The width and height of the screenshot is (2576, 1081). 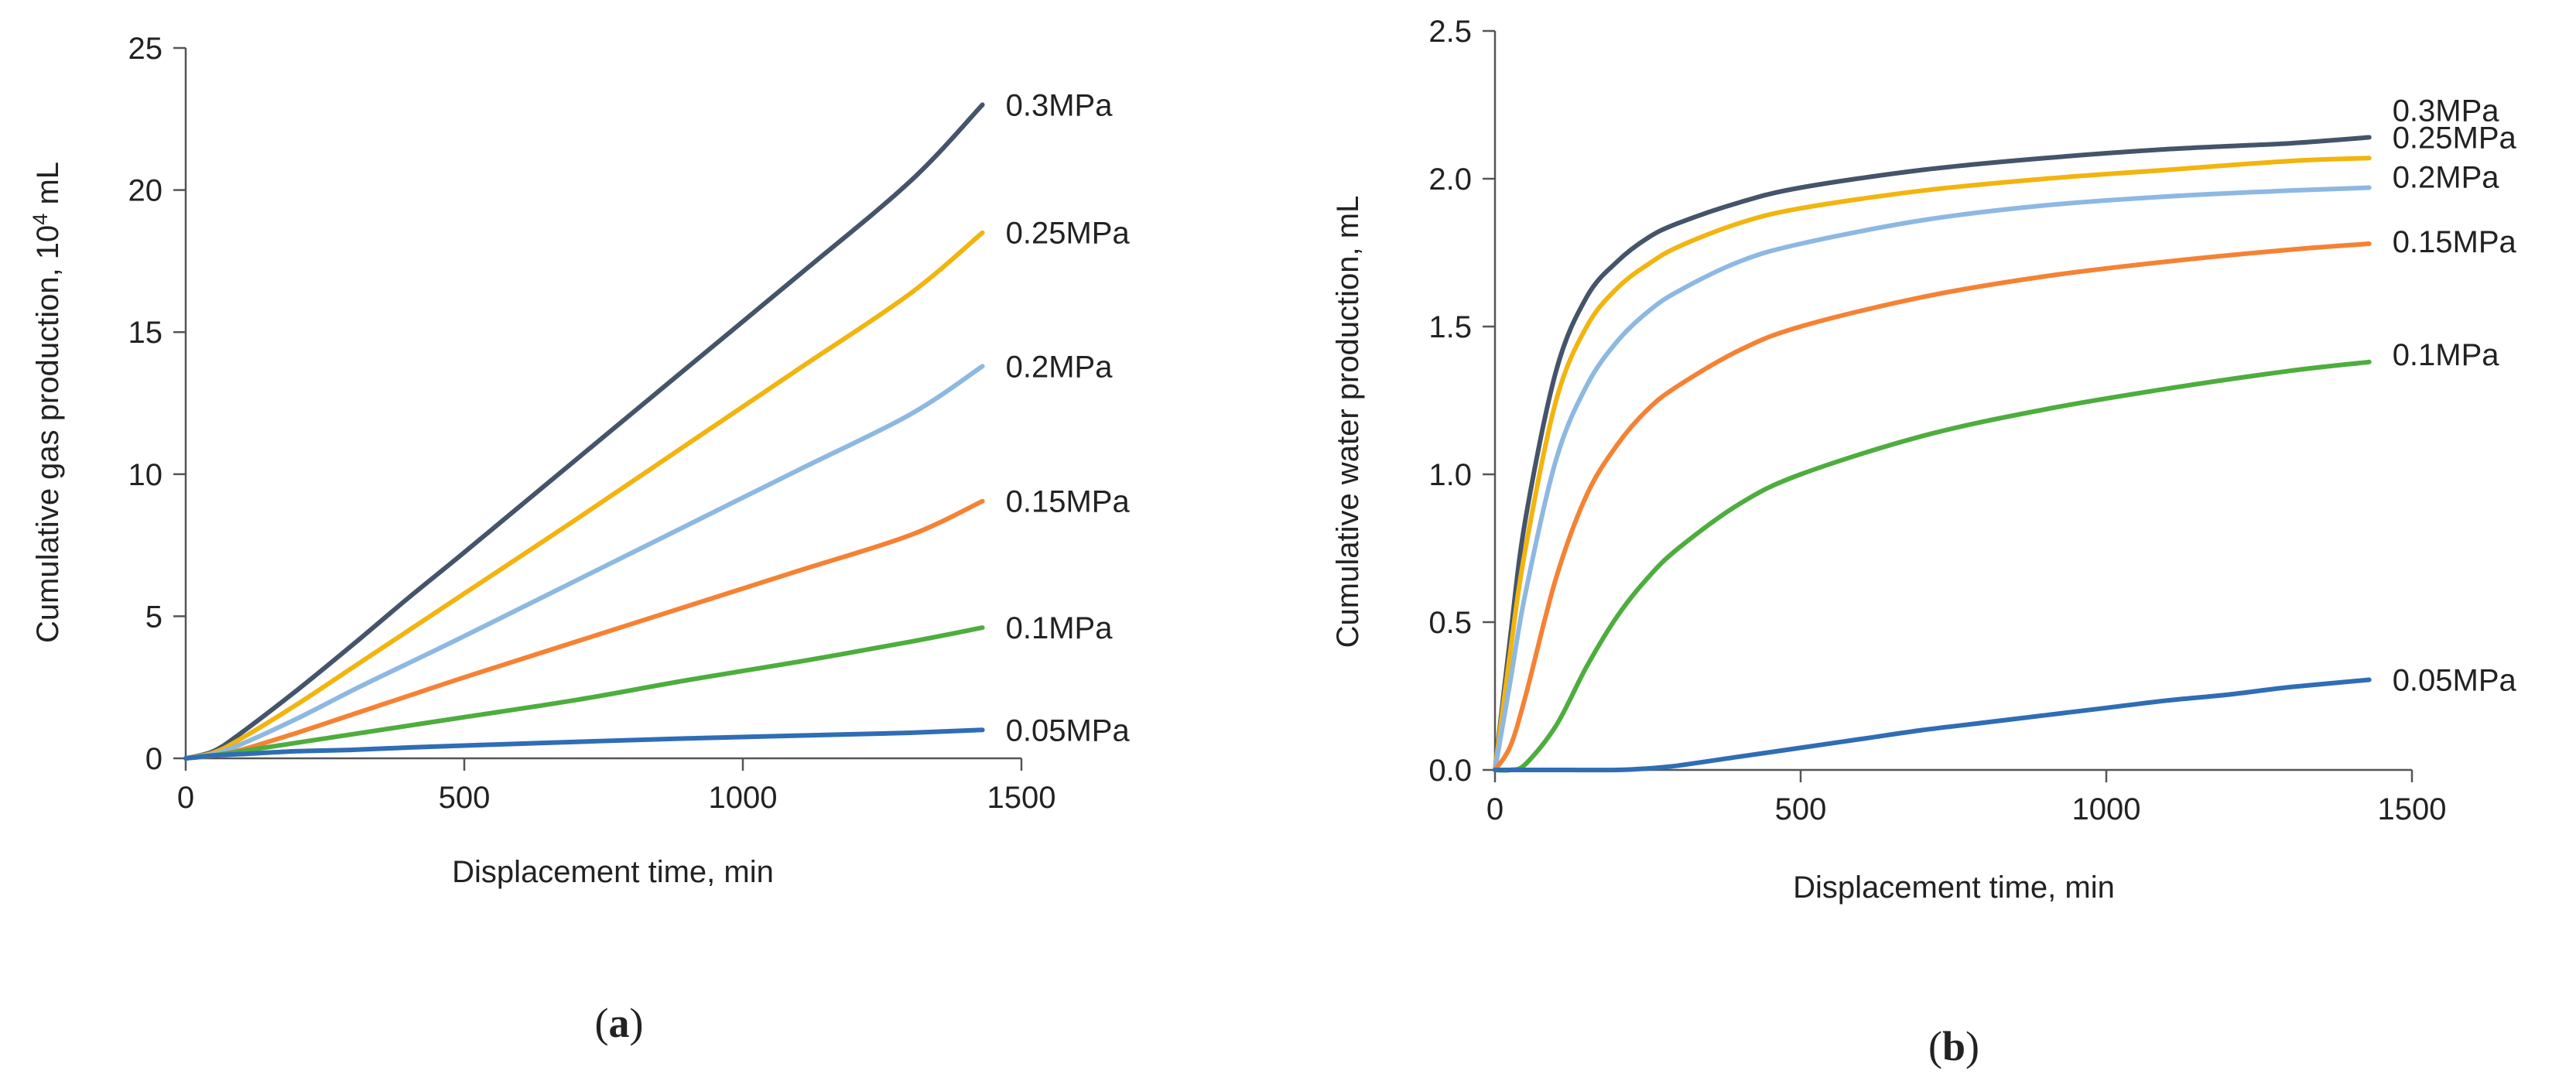 I want to click on panel-b-x-tick-label: 500, so click(x=1801, y=809).